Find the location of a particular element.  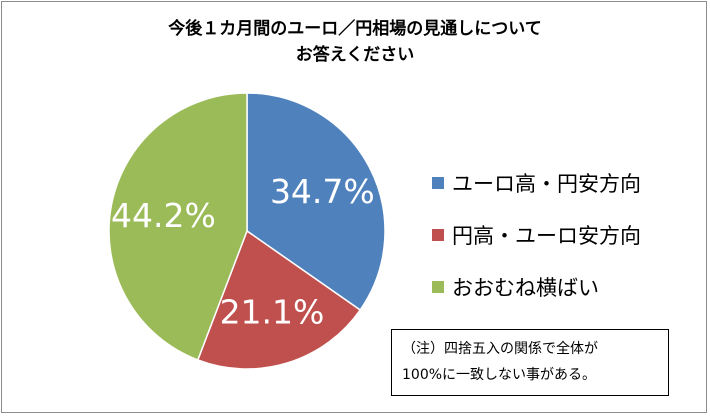

legend-item-flat: おおむね横ばい is located at coordinates (536, 287).